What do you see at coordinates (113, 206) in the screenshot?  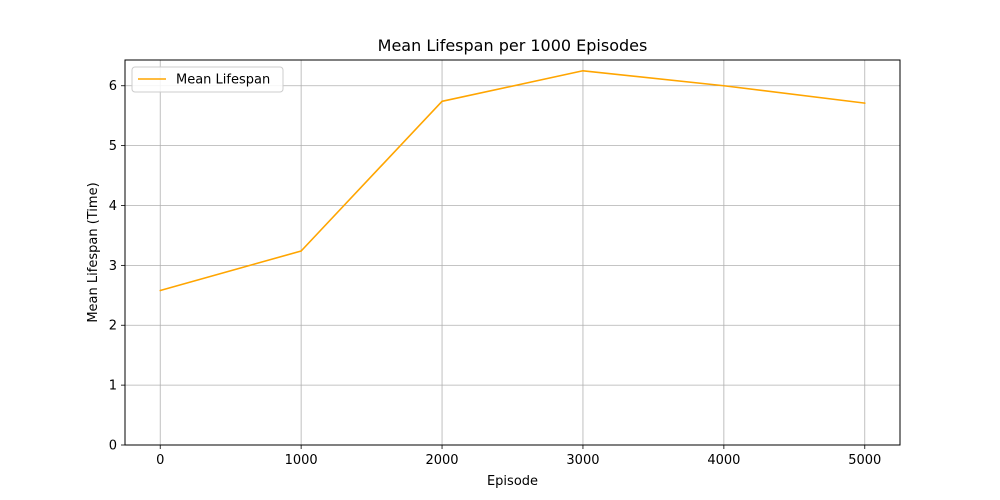 I see `y-tick-label: 4` at bounding box center [113, 206].